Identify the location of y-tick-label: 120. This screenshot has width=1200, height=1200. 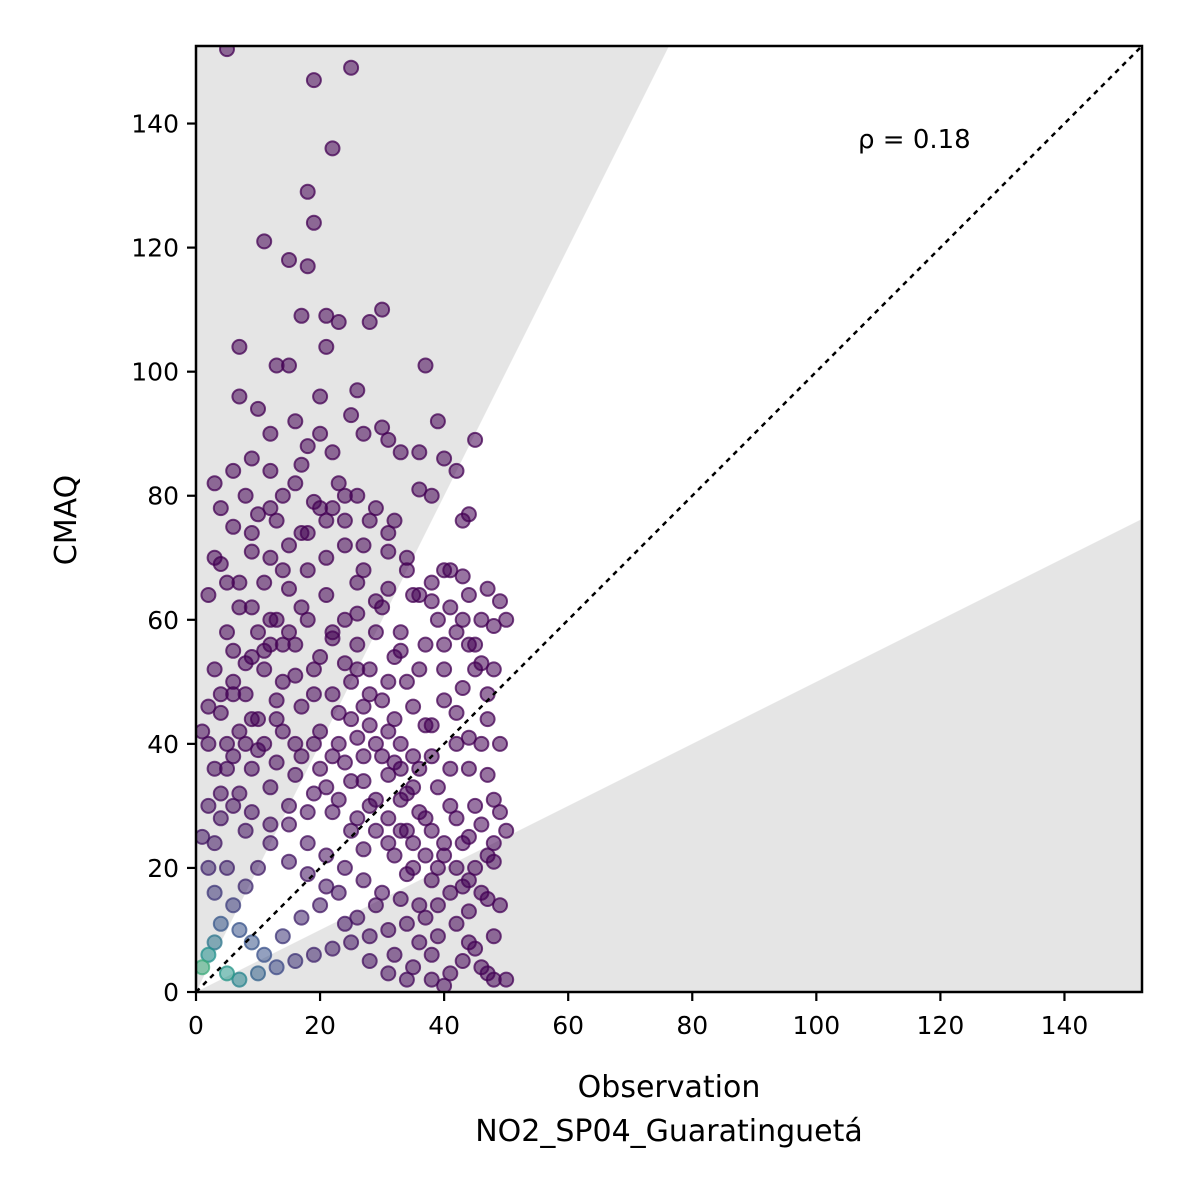
(155, 248).